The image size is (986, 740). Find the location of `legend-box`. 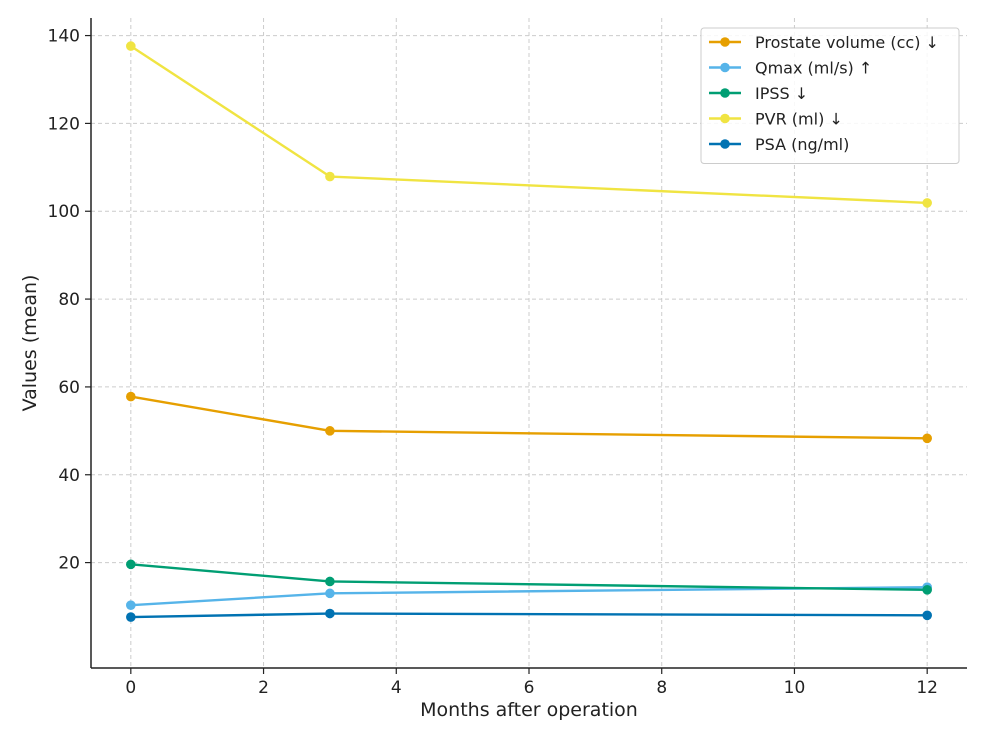

legend-box is located at coordinates (830, 95).